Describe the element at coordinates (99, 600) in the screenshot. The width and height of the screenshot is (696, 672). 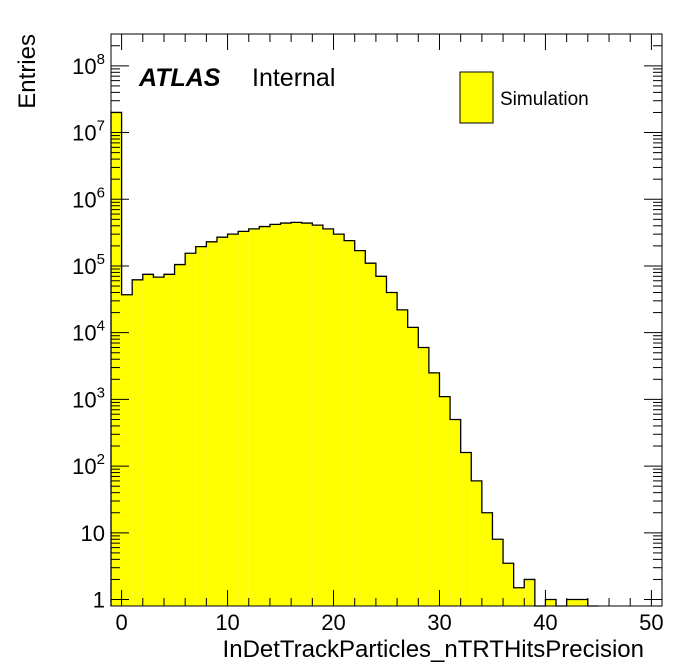
I see `y-tick-label: 1` at that location.